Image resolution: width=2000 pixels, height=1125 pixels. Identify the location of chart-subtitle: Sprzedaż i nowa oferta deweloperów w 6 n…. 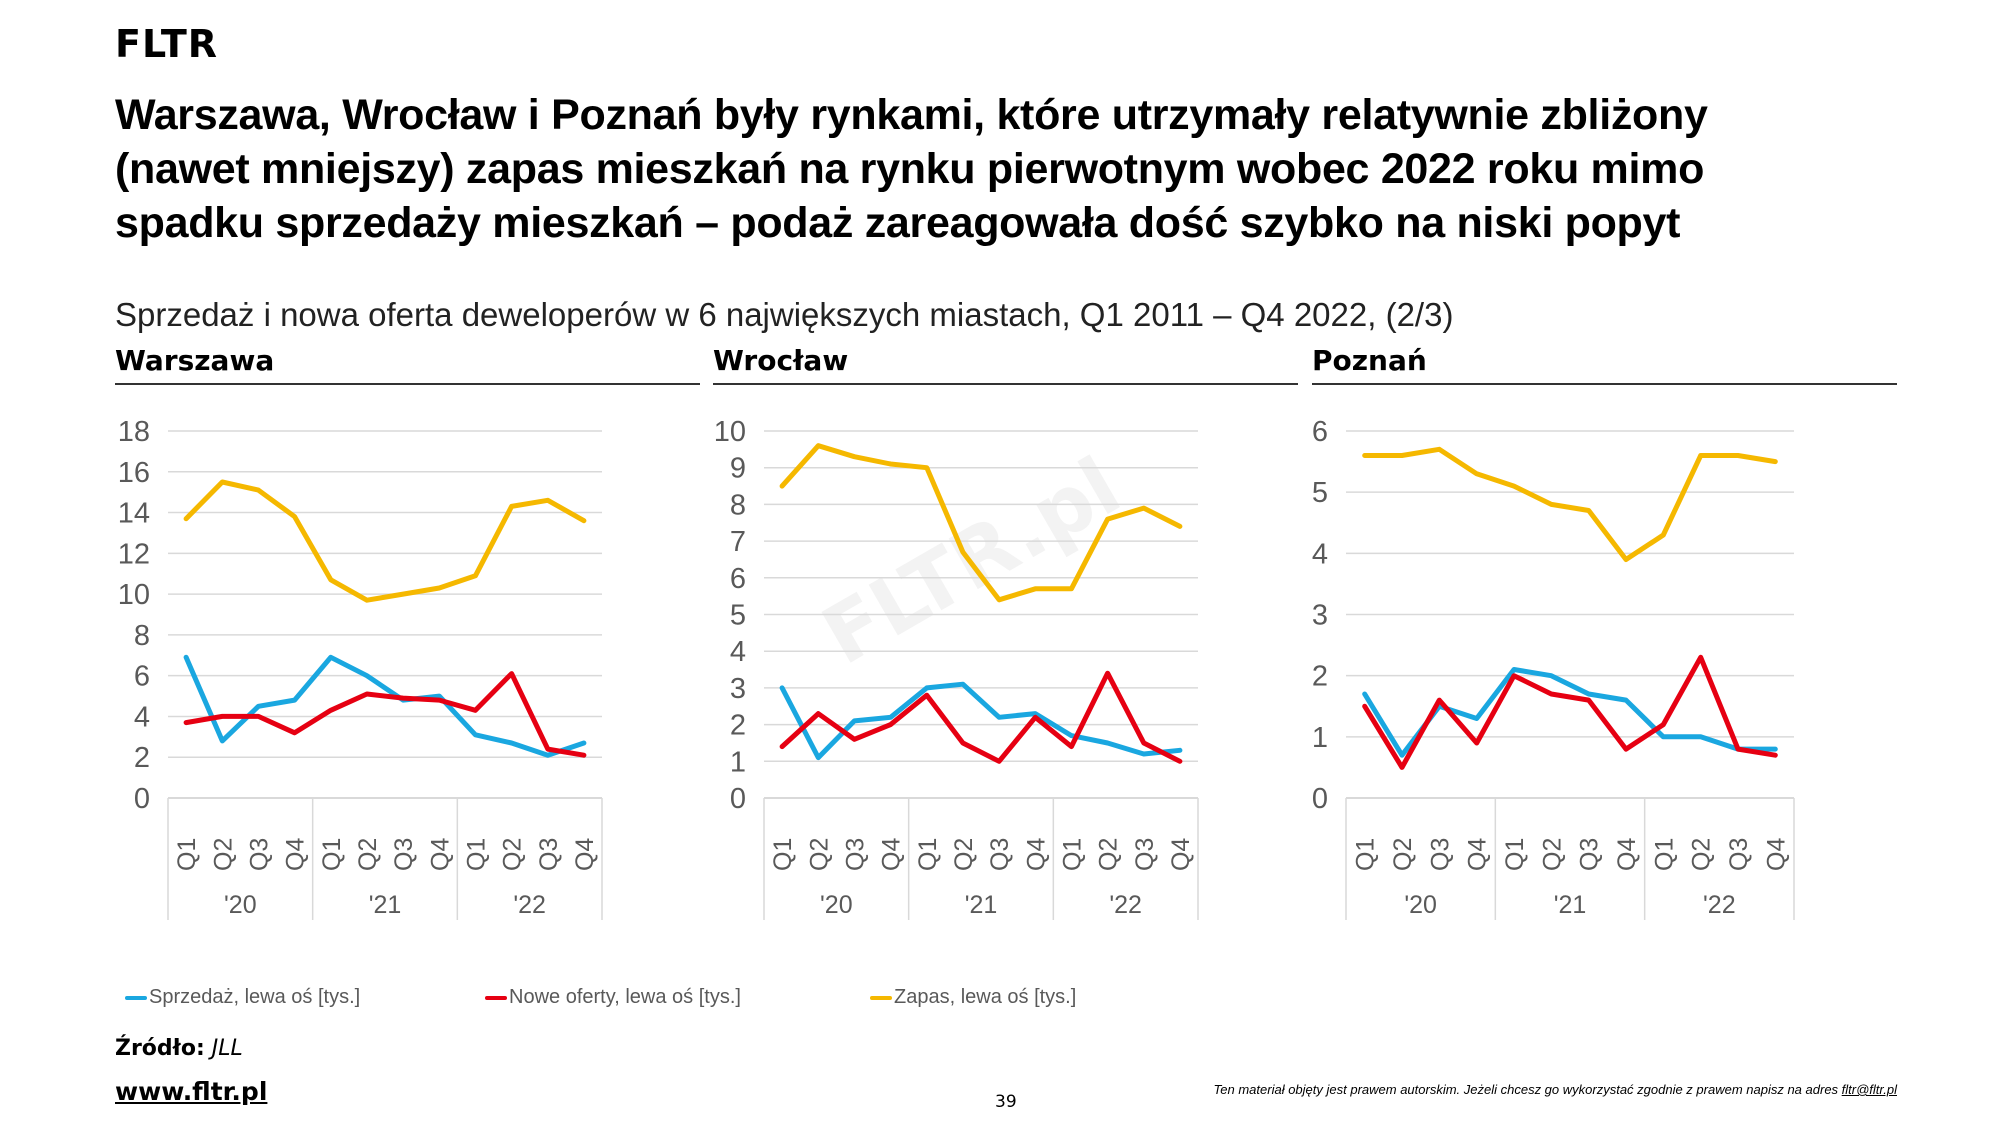
(784, 314).